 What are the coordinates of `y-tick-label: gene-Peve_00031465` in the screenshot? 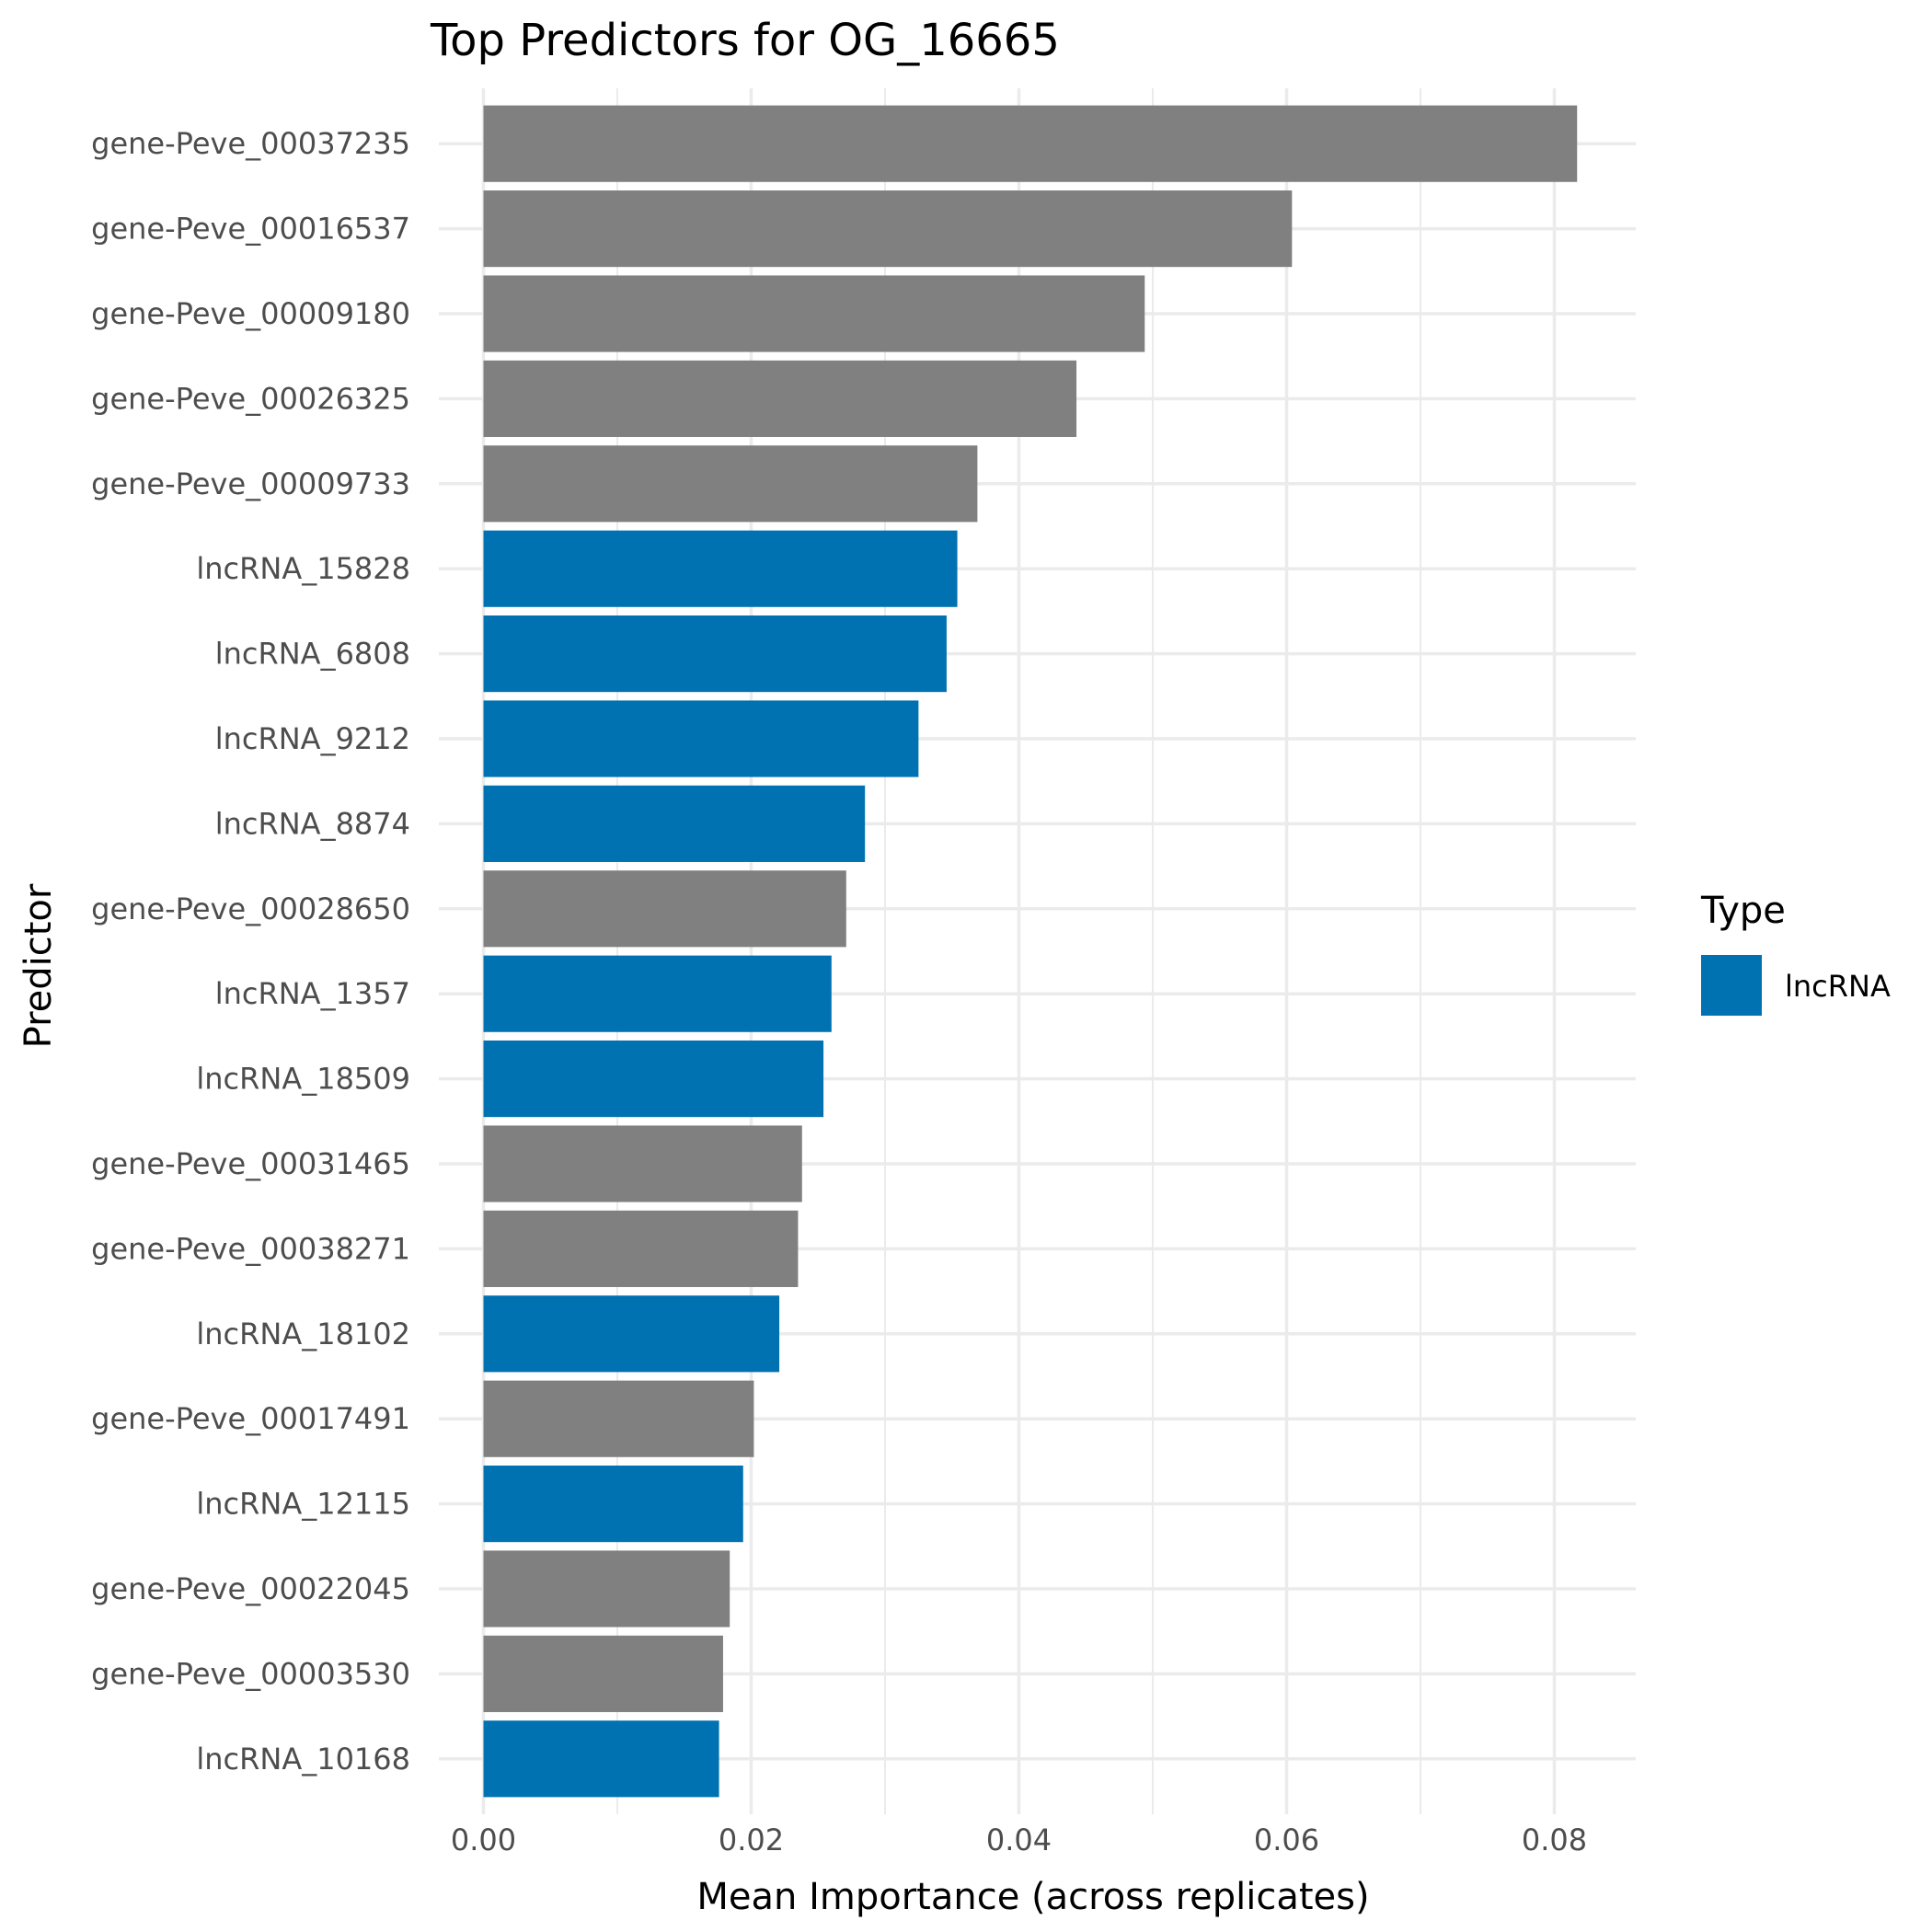 It's located at (251, 1163).